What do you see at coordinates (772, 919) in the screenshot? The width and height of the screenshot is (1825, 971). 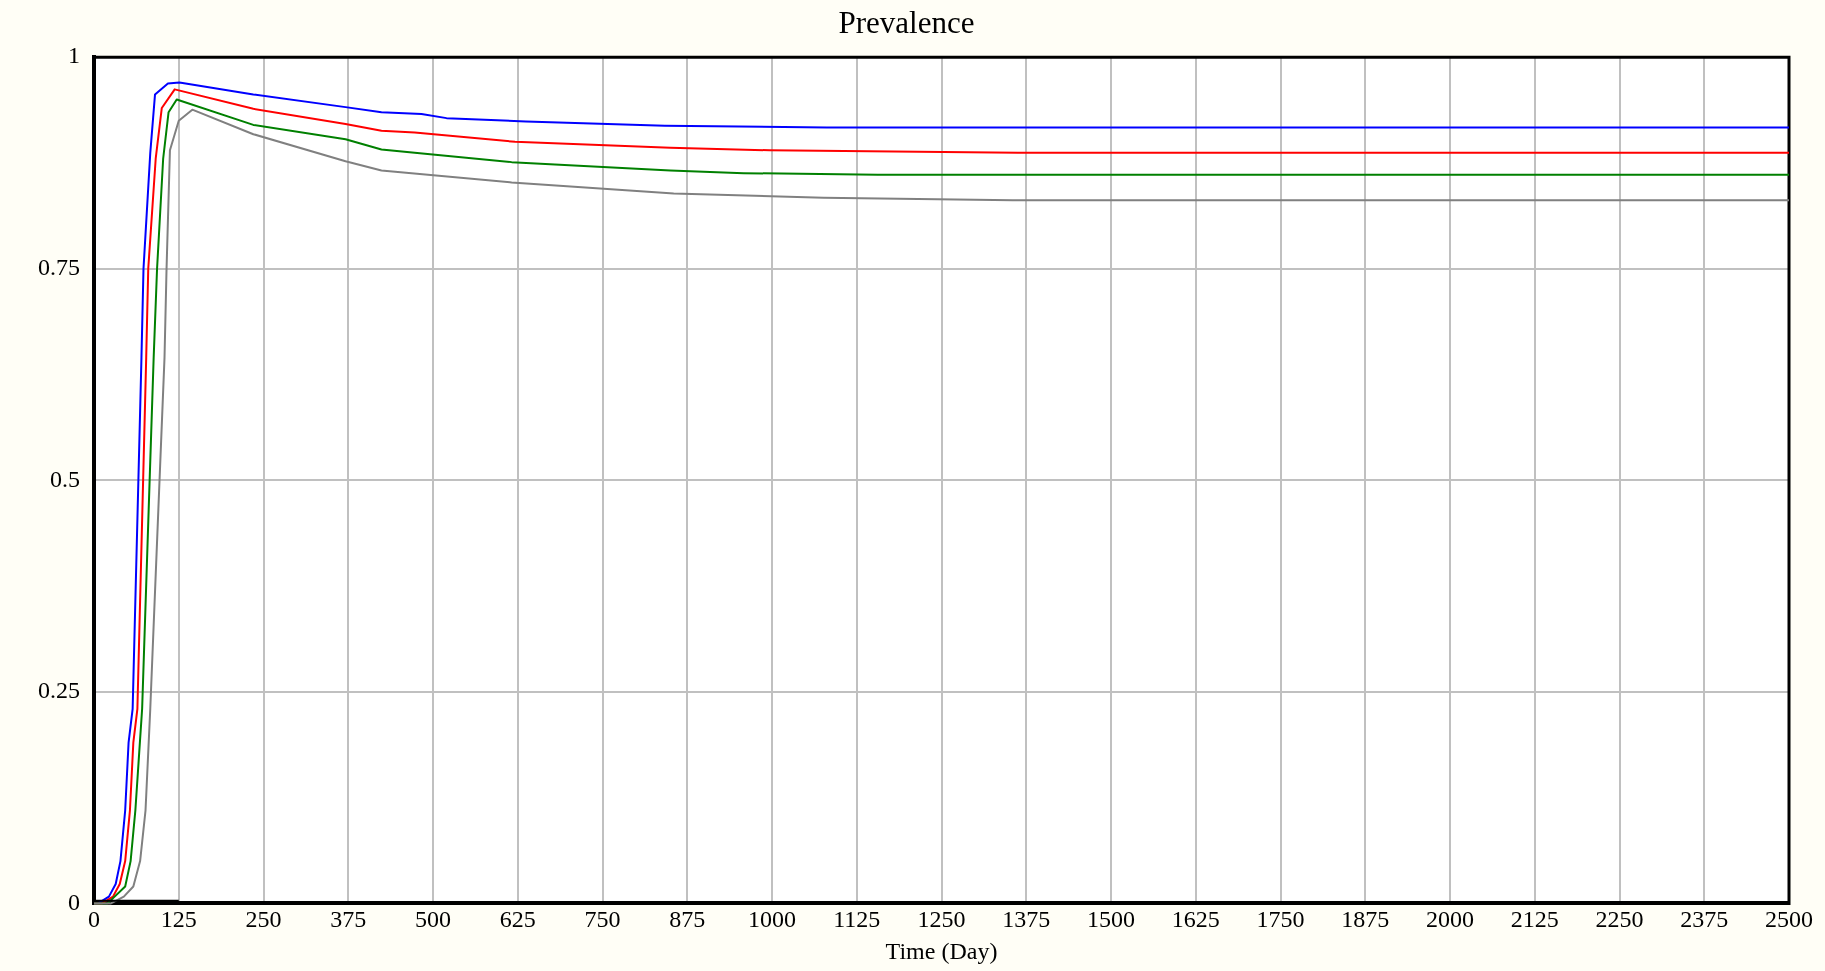 I see `x-tick-label: 1000` at bounding box center [772, 919].